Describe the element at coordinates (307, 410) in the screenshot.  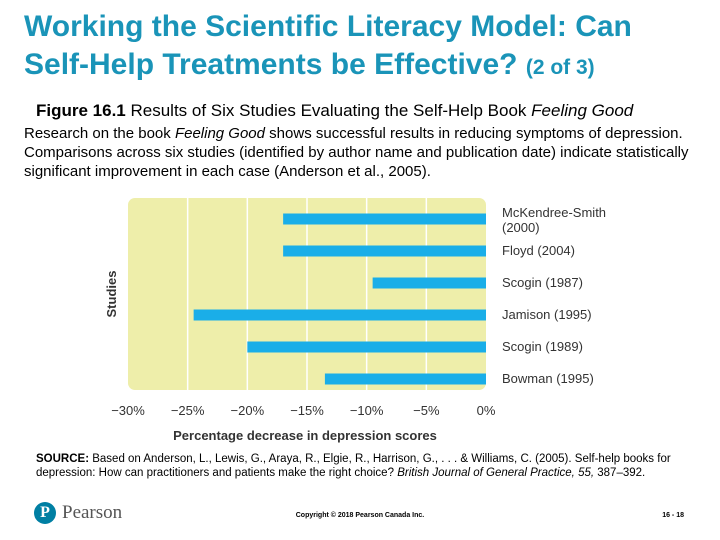
I see `x-tick-label-3: −15%` at that location.